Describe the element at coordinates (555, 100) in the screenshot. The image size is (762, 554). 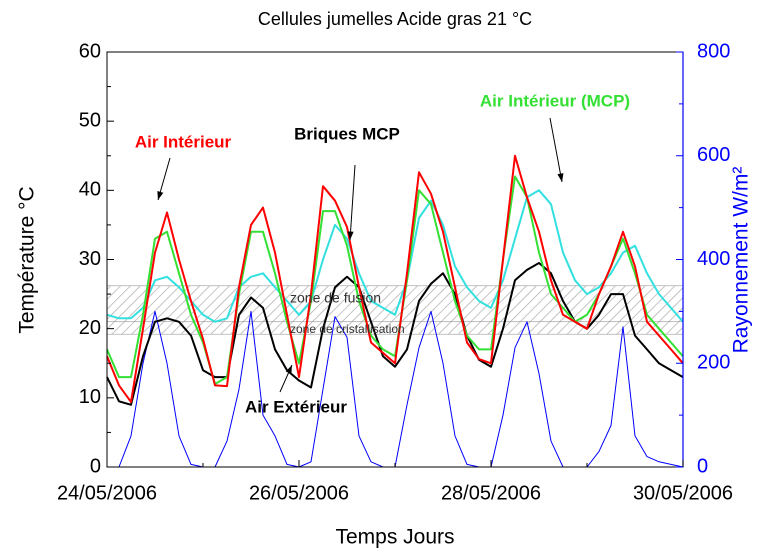
I see `series-annotation: Air Intérieur (MCP)` at that location.